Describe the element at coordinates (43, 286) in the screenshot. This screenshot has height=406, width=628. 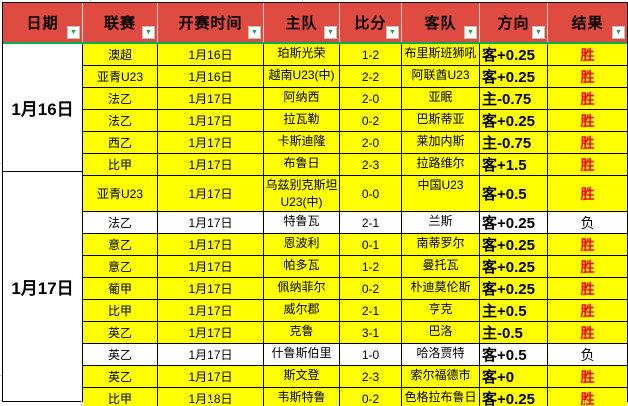
I see `date-group-cell: 1月17日` at that location.